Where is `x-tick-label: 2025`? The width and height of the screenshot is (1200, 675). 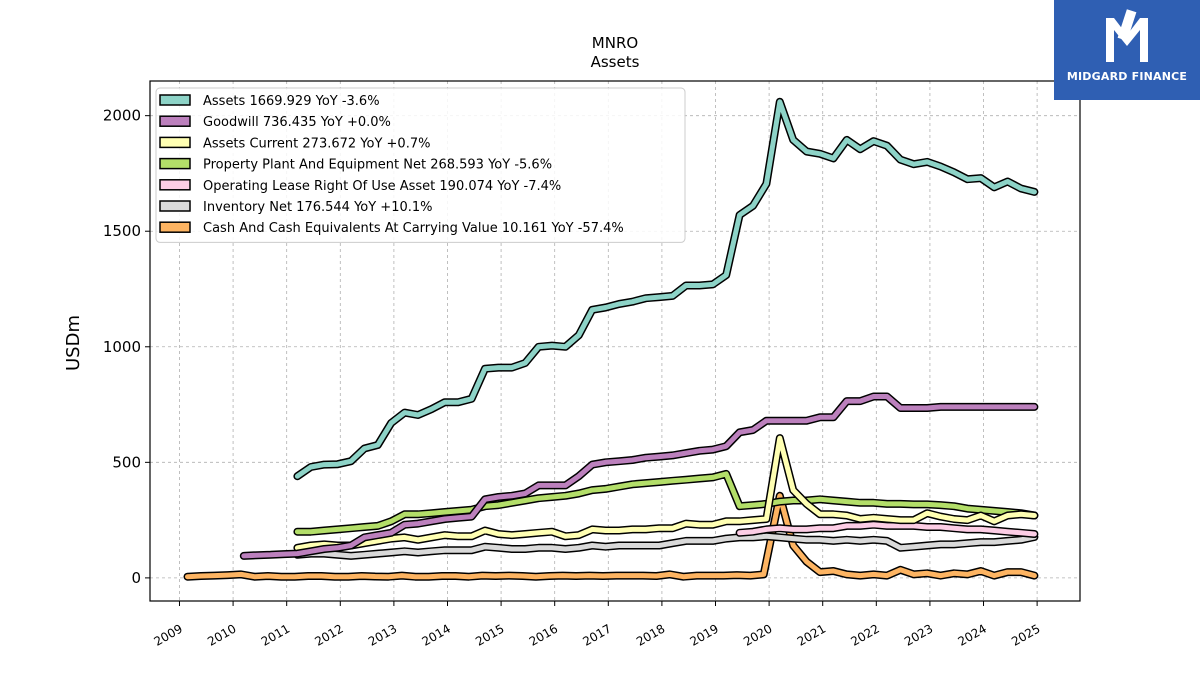
x-tick-label: 2025 is located at coordinates (1025, 634).